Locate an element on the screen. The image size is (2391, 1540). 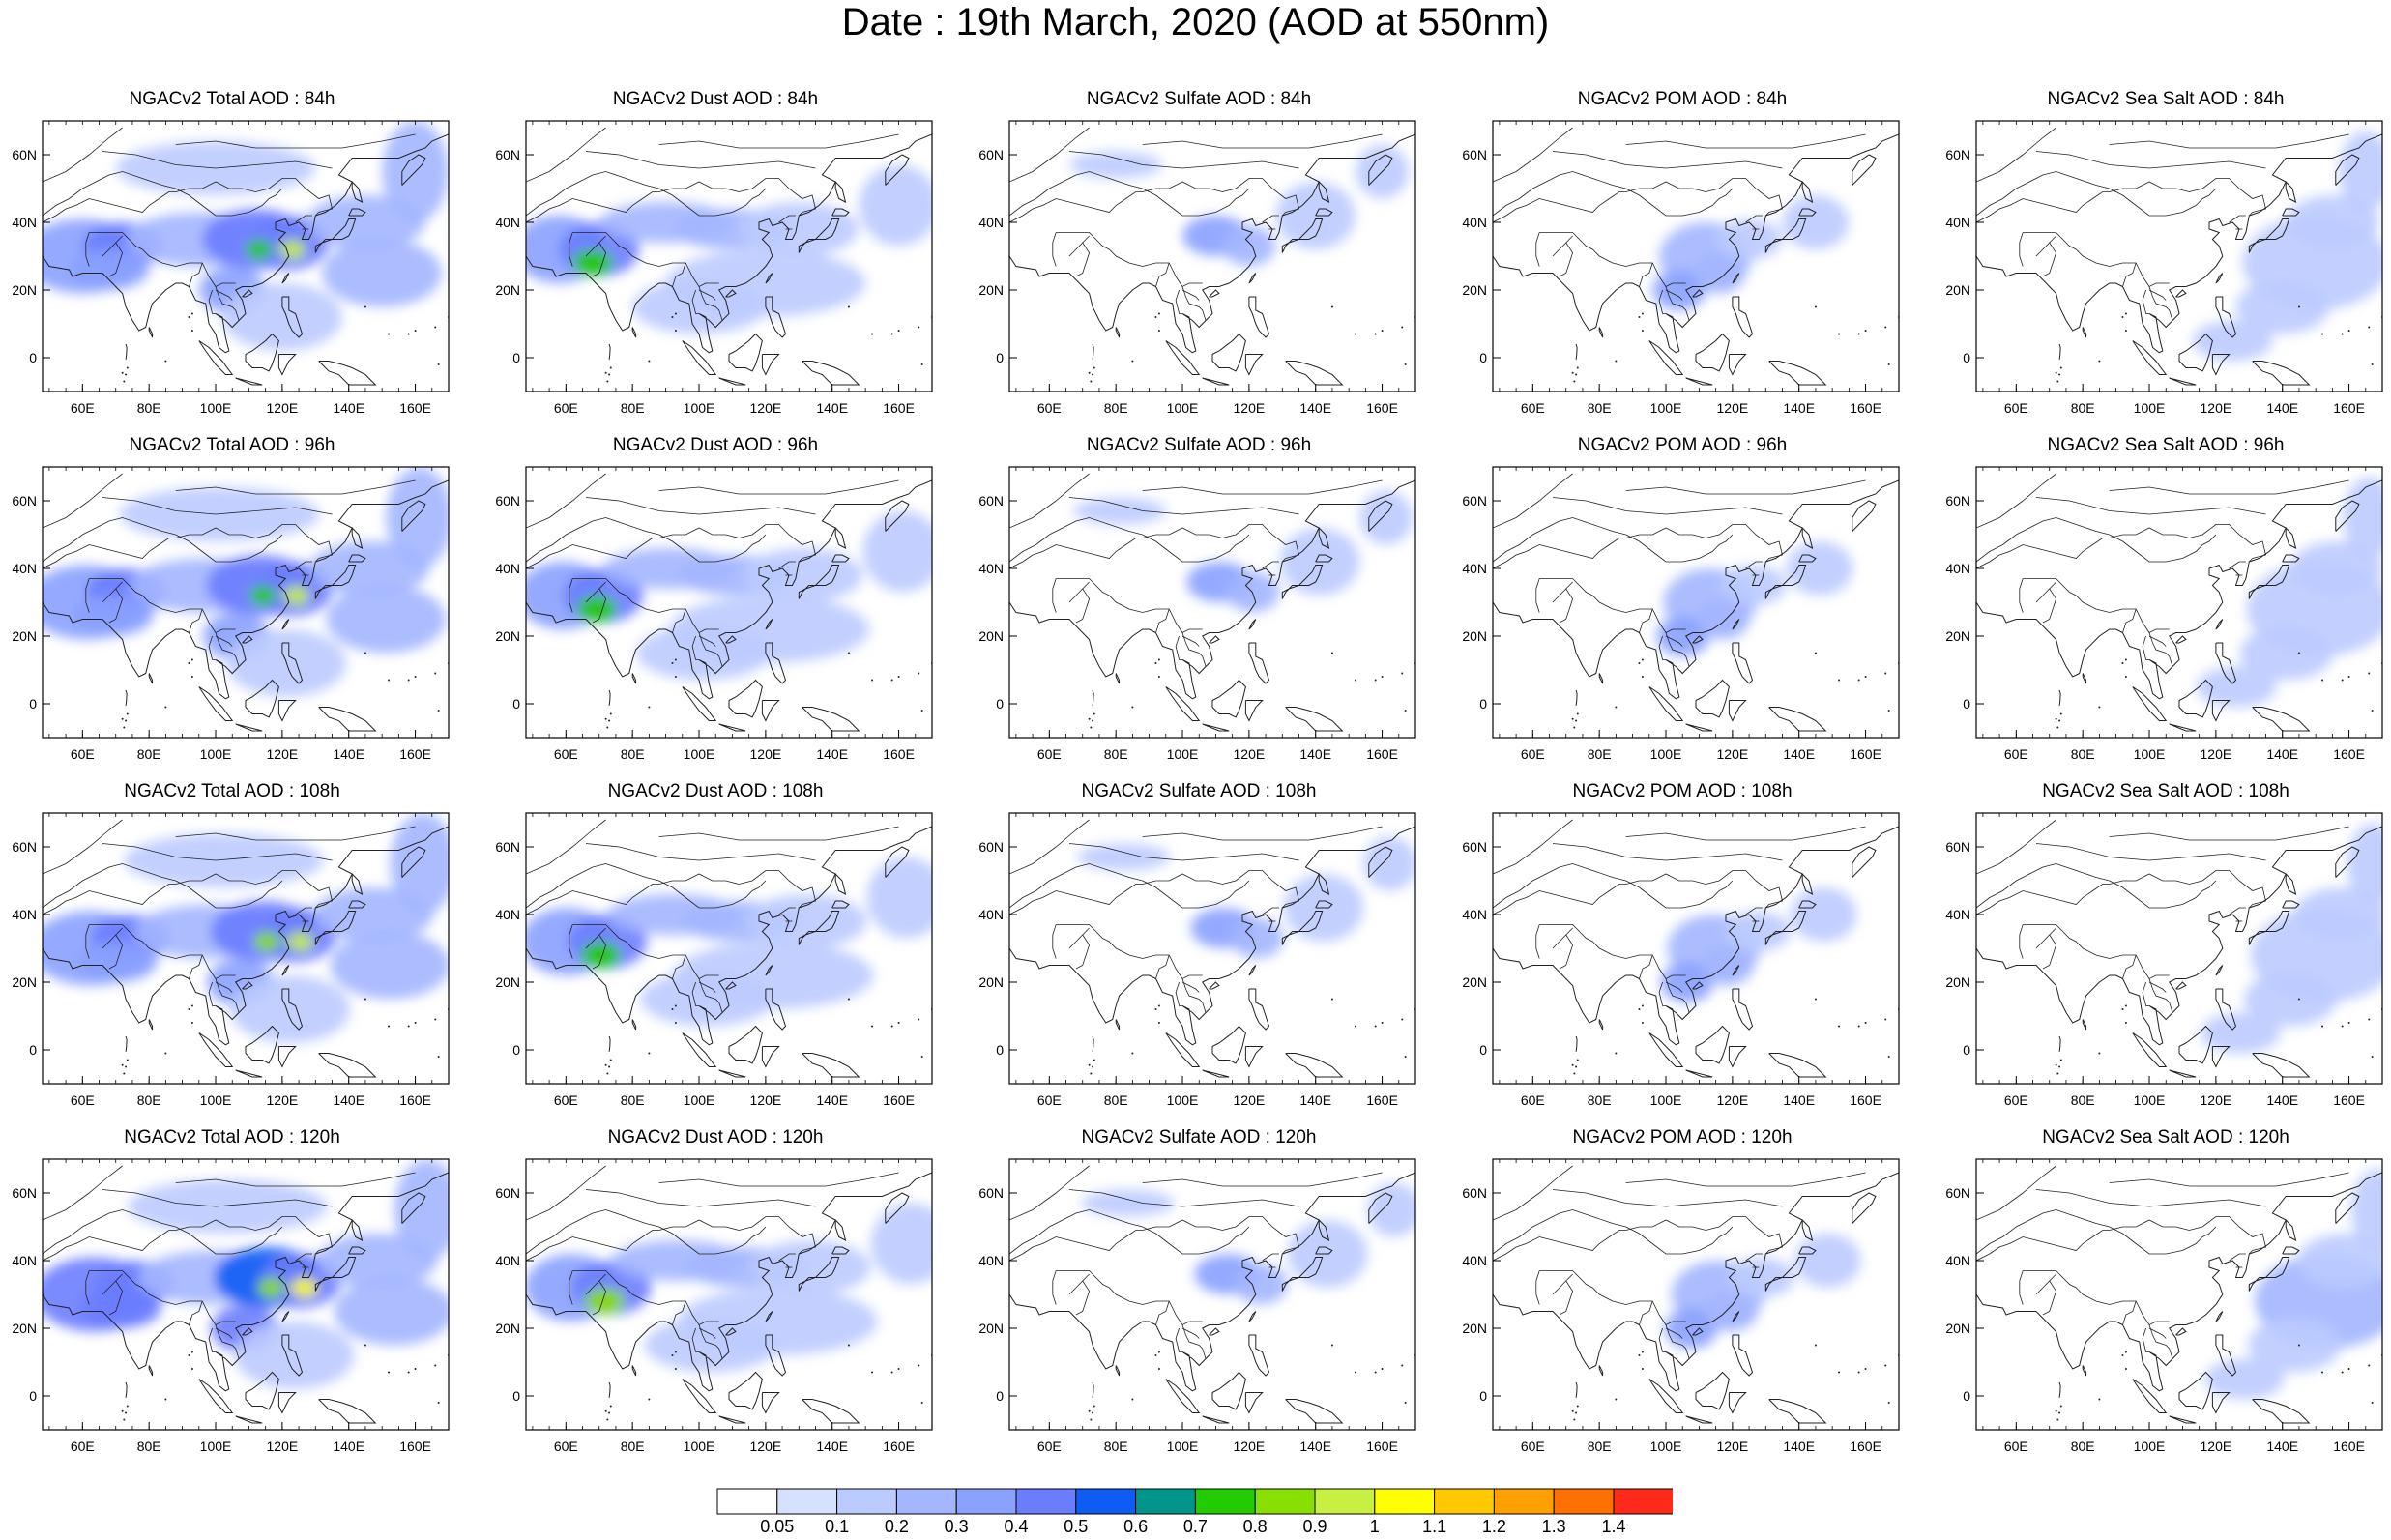
lon-tick-label: 140E is located at coordinates (1799, 408).